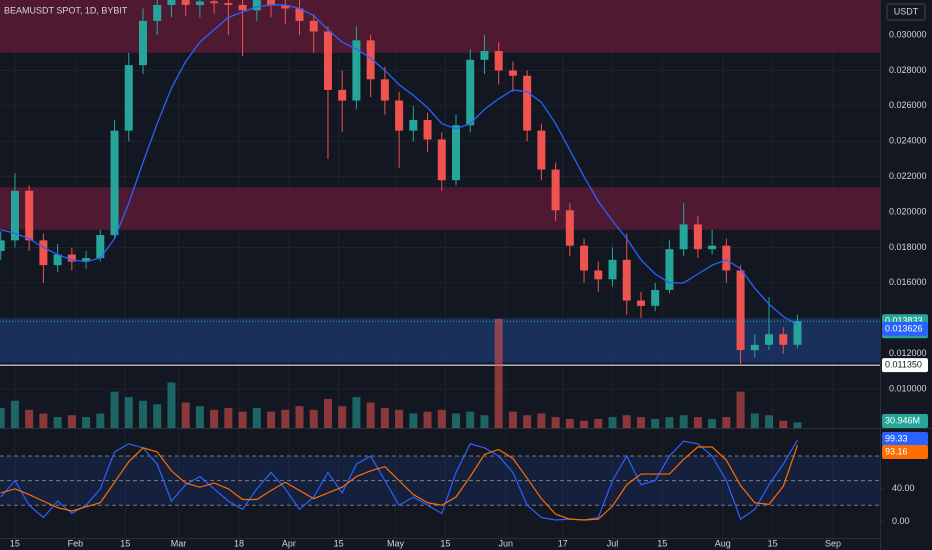 The image size is (932, 550). Describe the element at coordinates (179, 543) in the screenshot. I see `x-tick-label: Mar` at that location.